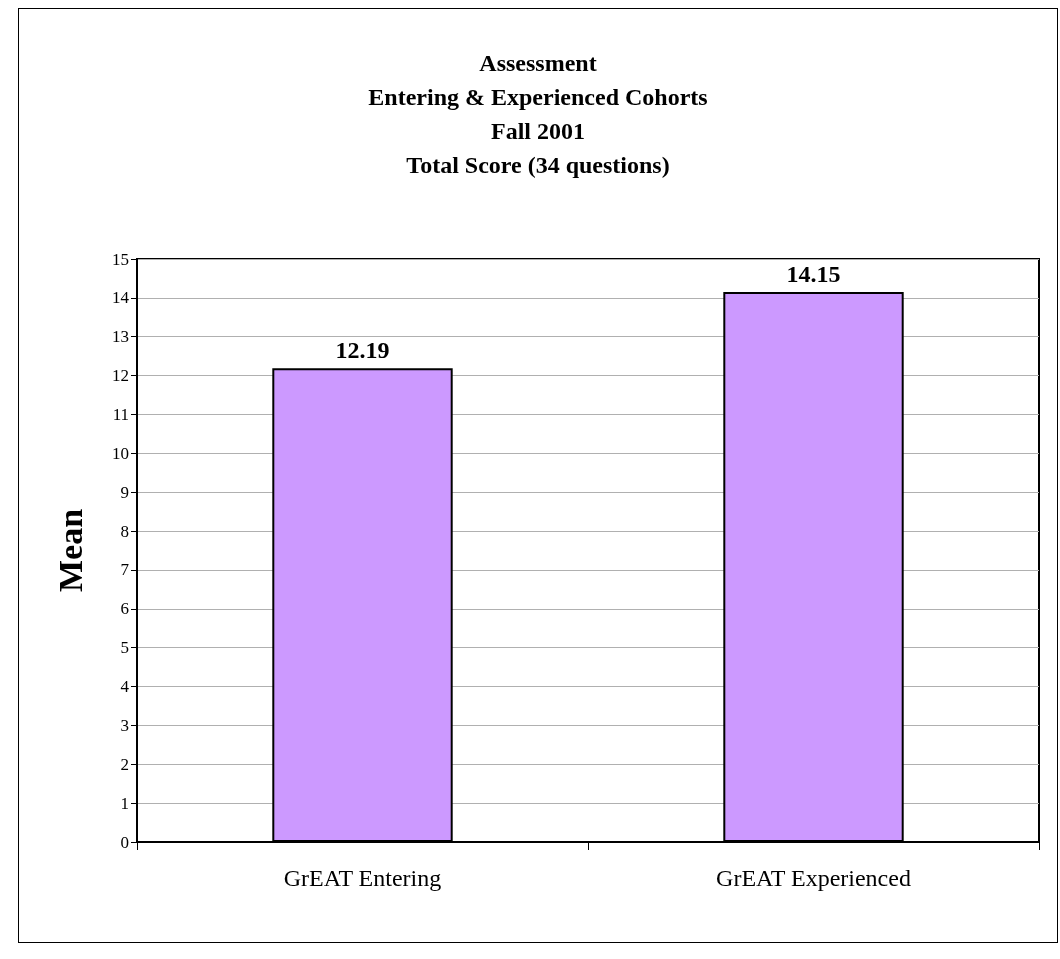 The width and height of the screenshot is (1060, 959). Describe the element at coordinates (121, 298) in the screenshot. I see `y-tick-label: 14` at that location.